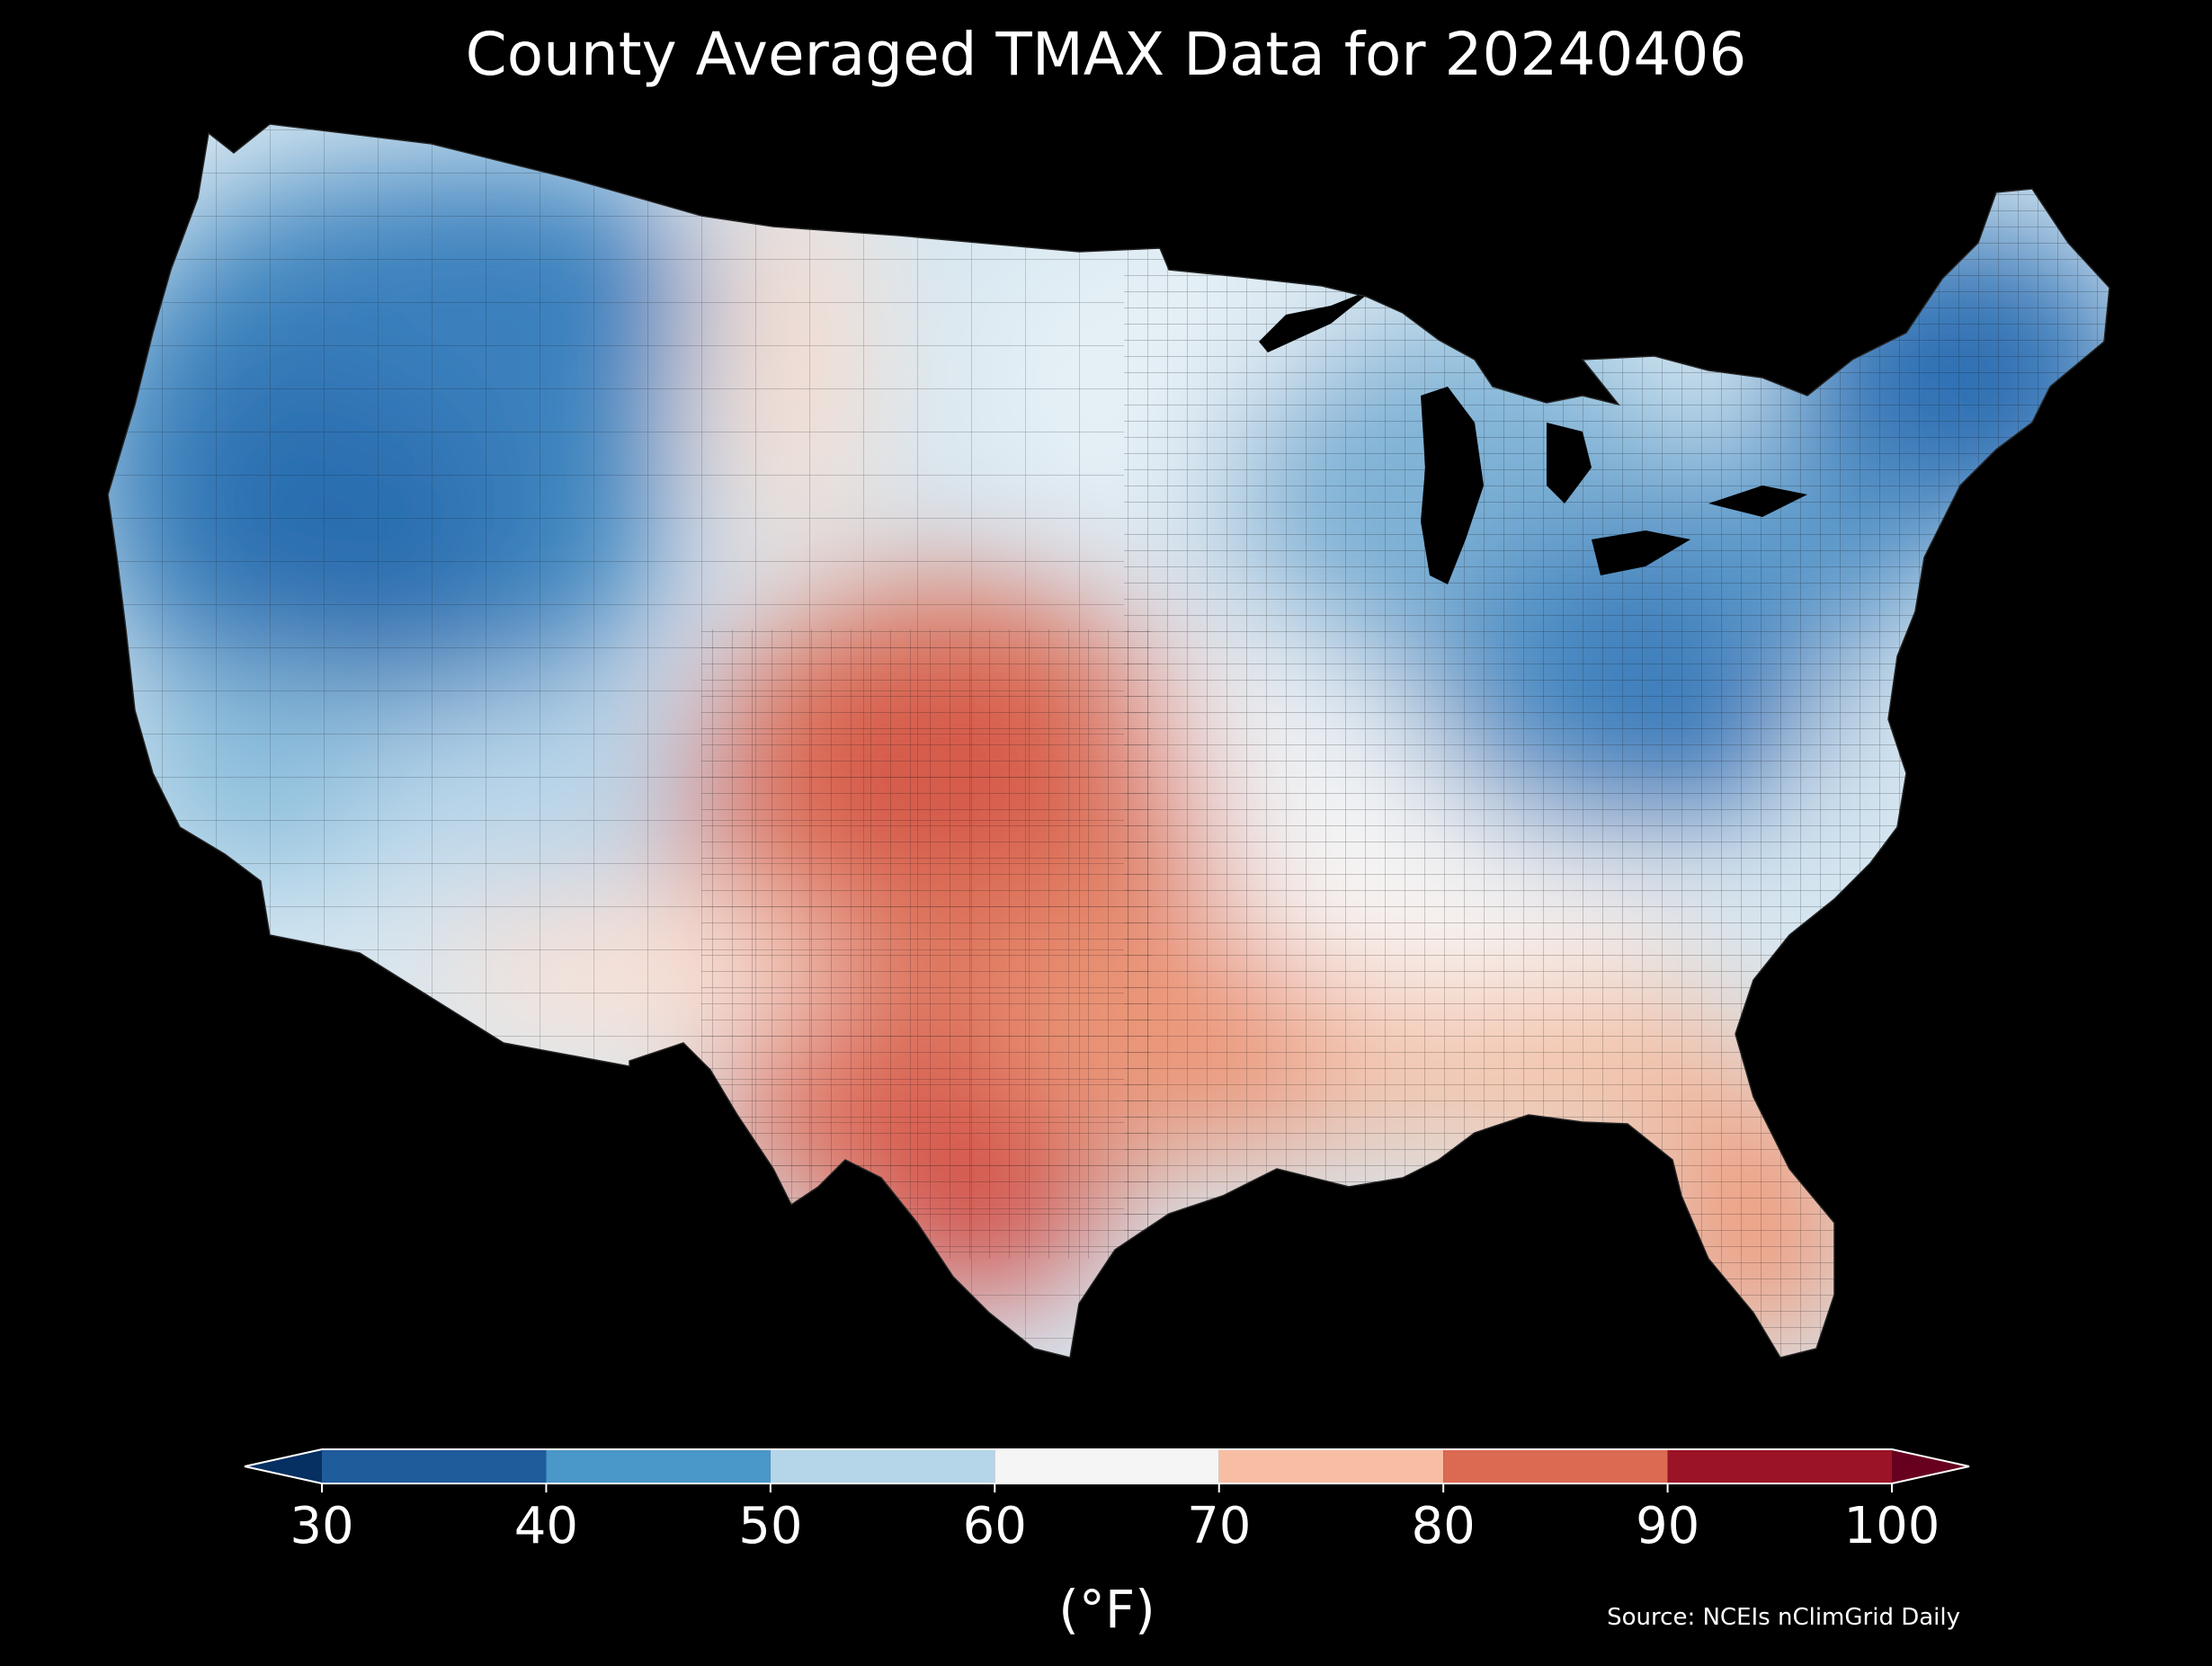 Image resolution: width=2212 pixels, height=1666 pixels. I want to click on colorbar-tick-label-7: 100, so click(1892, 1526).